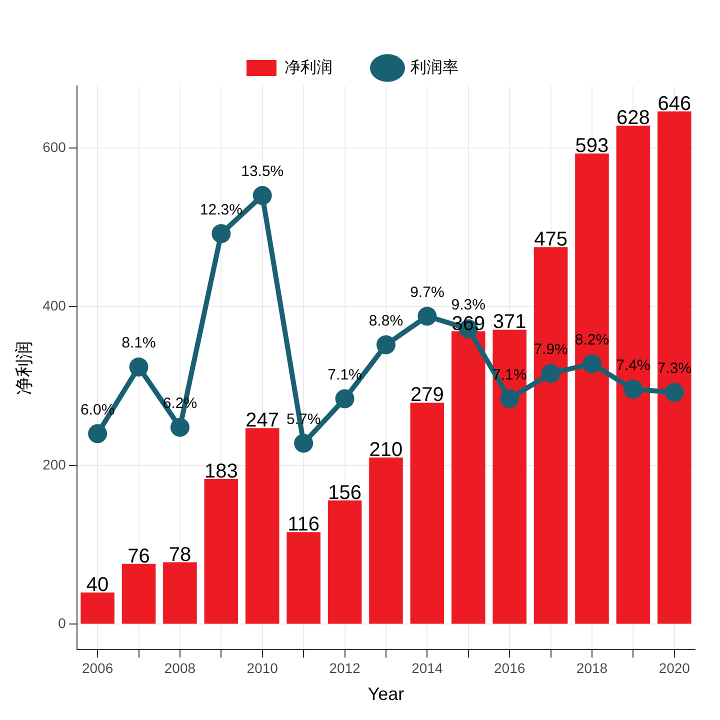 This screenshot has height=720, width=720. I want to click on y-tick-label: 0, so click(62, 623).